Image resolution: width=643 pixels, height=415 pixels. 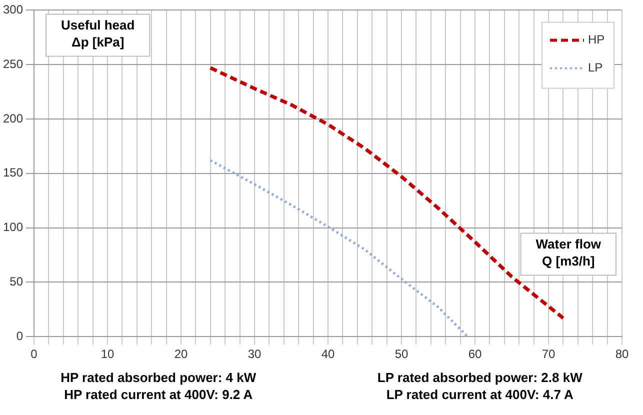 What do you see at coordinates (107, 354) in the screenshot?
I see `x-tick-label: 10` at bounding box center [107, 354].